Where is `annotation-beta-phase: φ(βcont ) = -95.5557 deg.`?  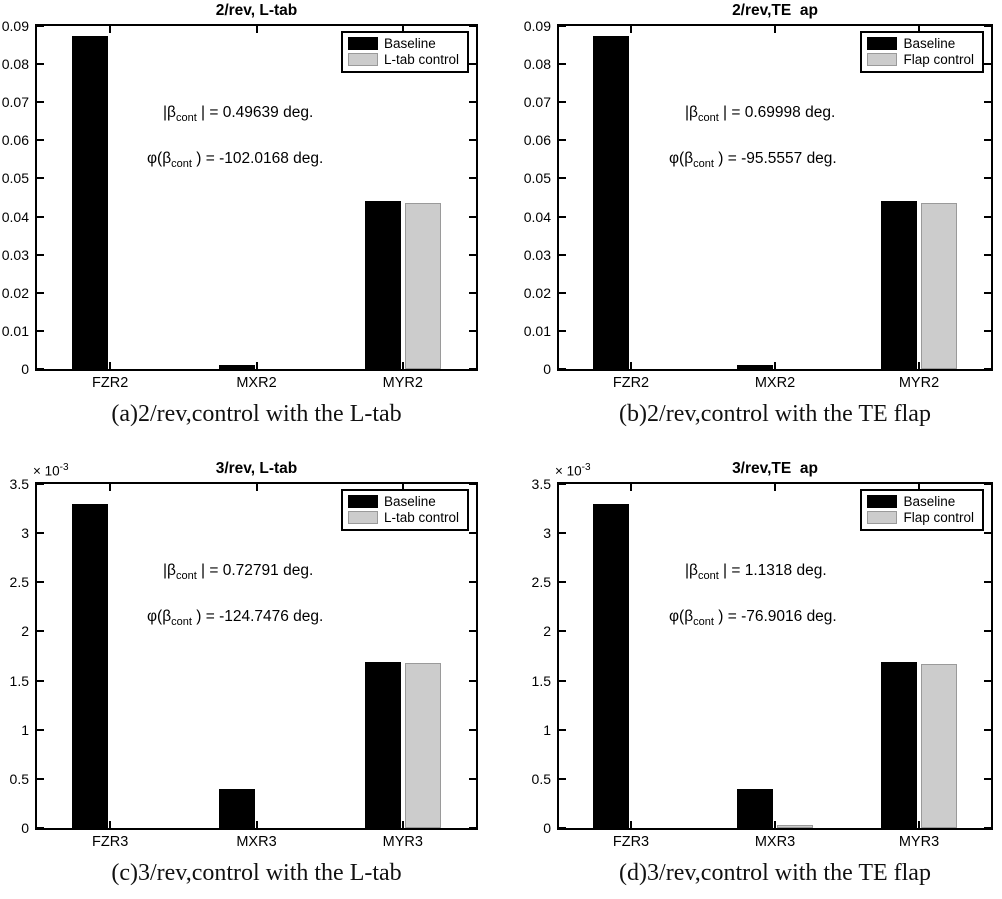 annotation-beta-phase: φ(βcont ) = -95.5557 deg. is located at coordinates (753, 160).